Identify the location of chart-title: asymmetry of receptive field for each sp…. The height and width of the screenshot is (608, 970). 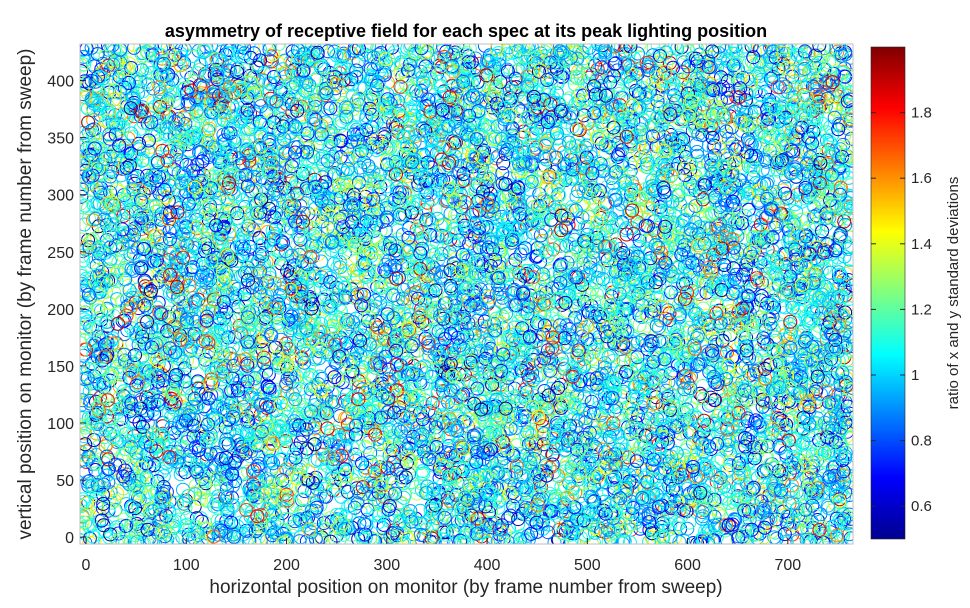
(466, 31).